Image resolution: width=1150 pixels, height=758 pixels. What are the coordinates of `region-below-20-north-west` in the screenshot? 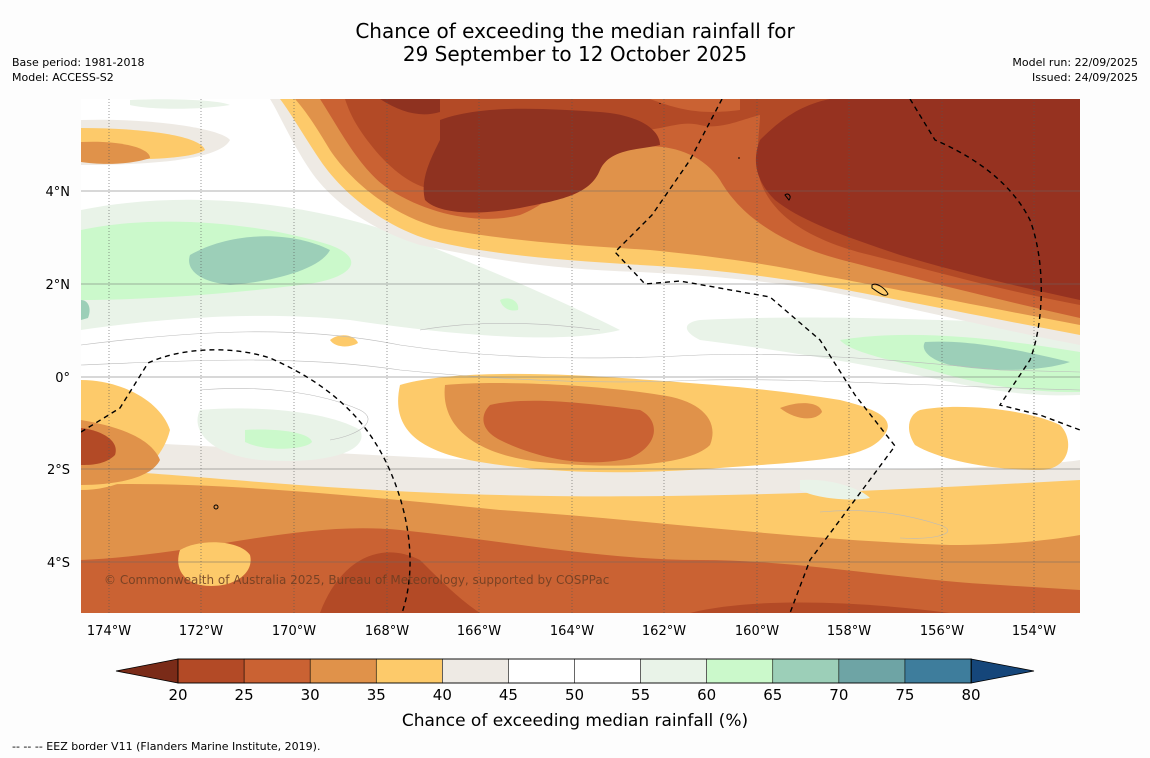 It's located at (410, 107).